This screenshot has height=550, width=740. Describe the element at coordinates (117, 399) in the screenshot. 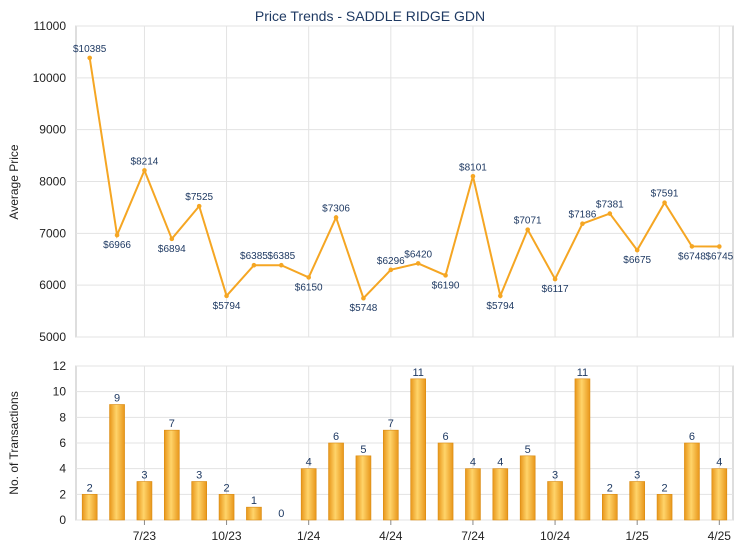

I see `transaction-count-label: 9` at that location.